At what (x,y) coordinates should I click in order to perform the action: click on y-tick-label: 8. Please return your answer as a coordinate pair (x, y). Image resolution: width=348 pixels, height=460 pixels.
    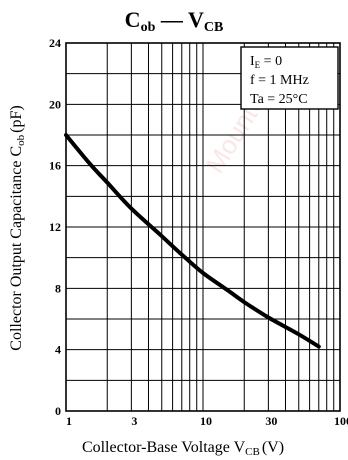
    Looking at the image, I should click on (58, 288).